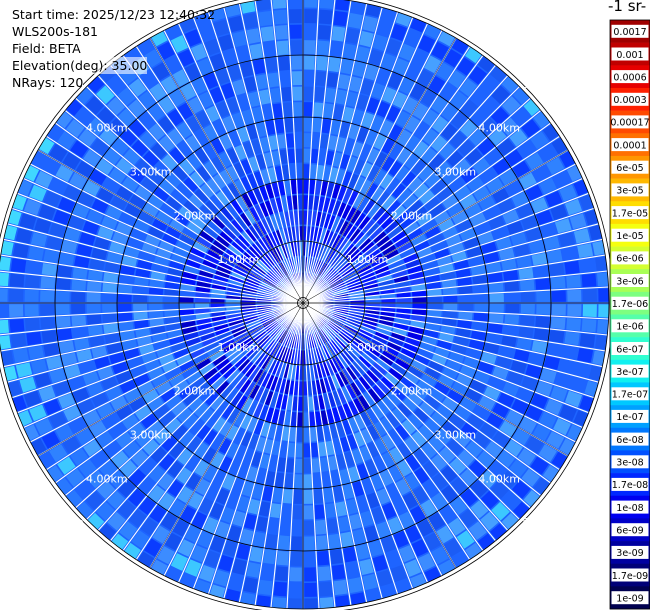 This screenshot has width=650, height=610. I want to click on colorbar-label-box, so click(630, 122).